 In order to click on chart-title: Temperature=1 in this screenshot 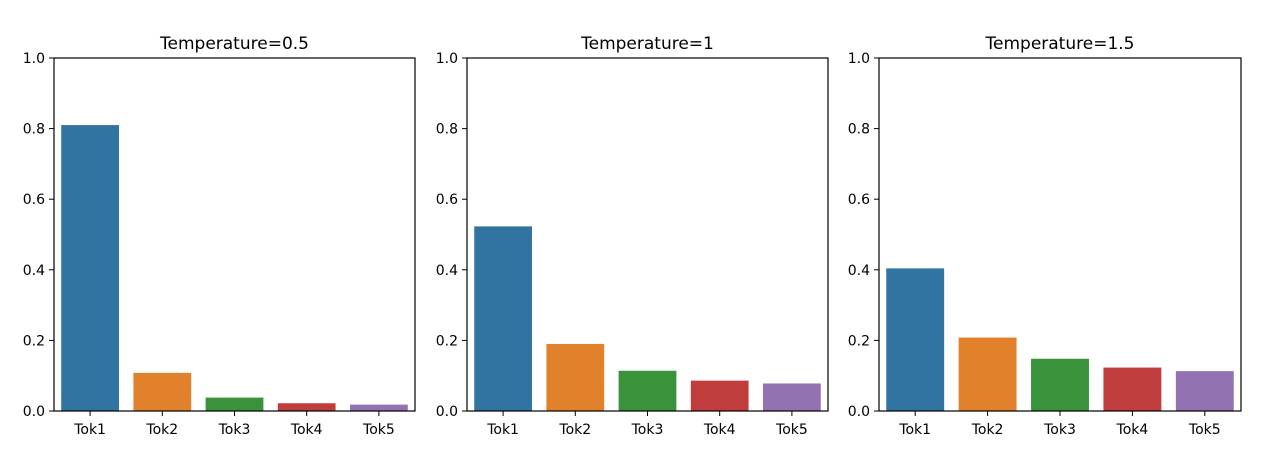, I will do `click(647, 44)`.